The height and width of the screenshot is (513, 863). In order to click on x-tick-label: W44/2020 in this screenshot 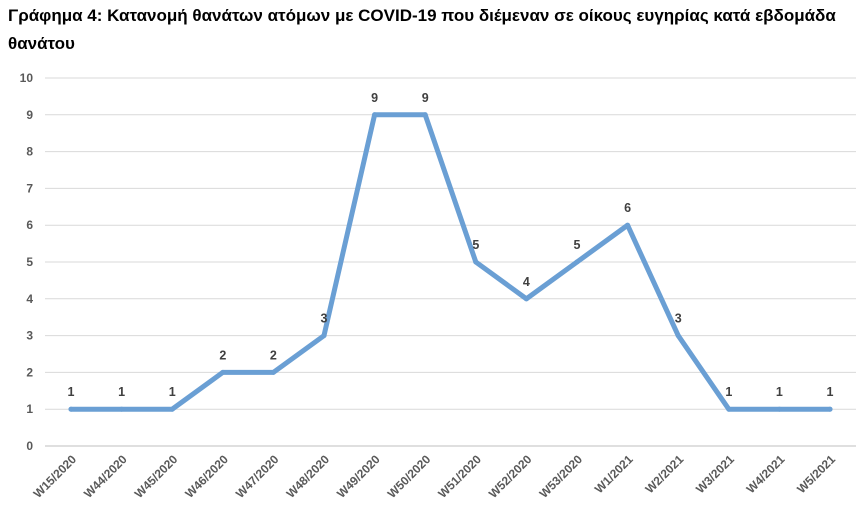, I will do `click(105, 476)`.